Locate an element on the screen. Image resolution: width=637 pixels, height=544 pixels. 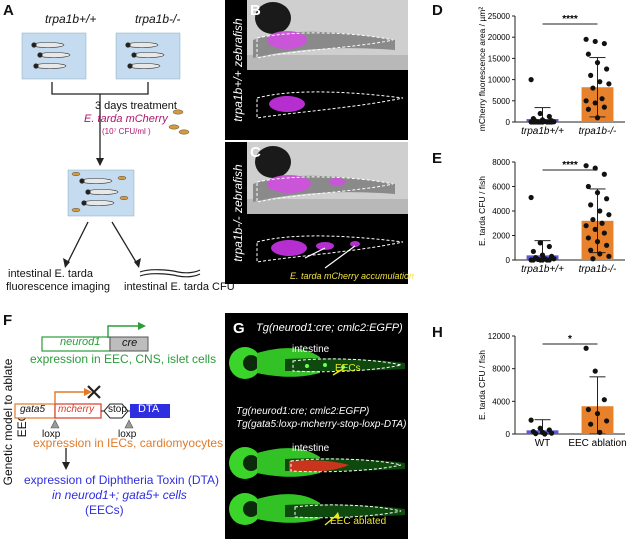
neurod1-expression: expression in EEC, CNS, islet cells is located at coordinates (123, 359).